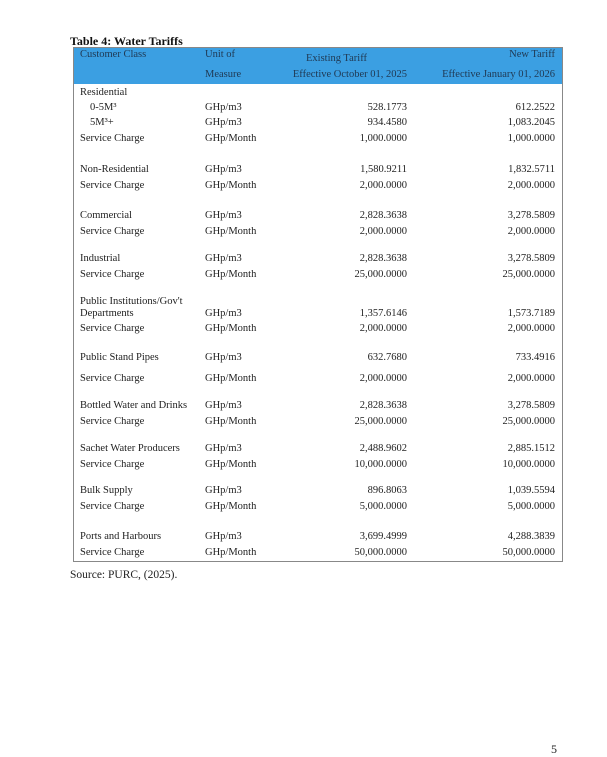 The height and width of the screenshot is (757, 607). Describe the element at coordinates (529, 464) in the screenshot. I see `new-tariff-cell: 10,000.0000` at that location.